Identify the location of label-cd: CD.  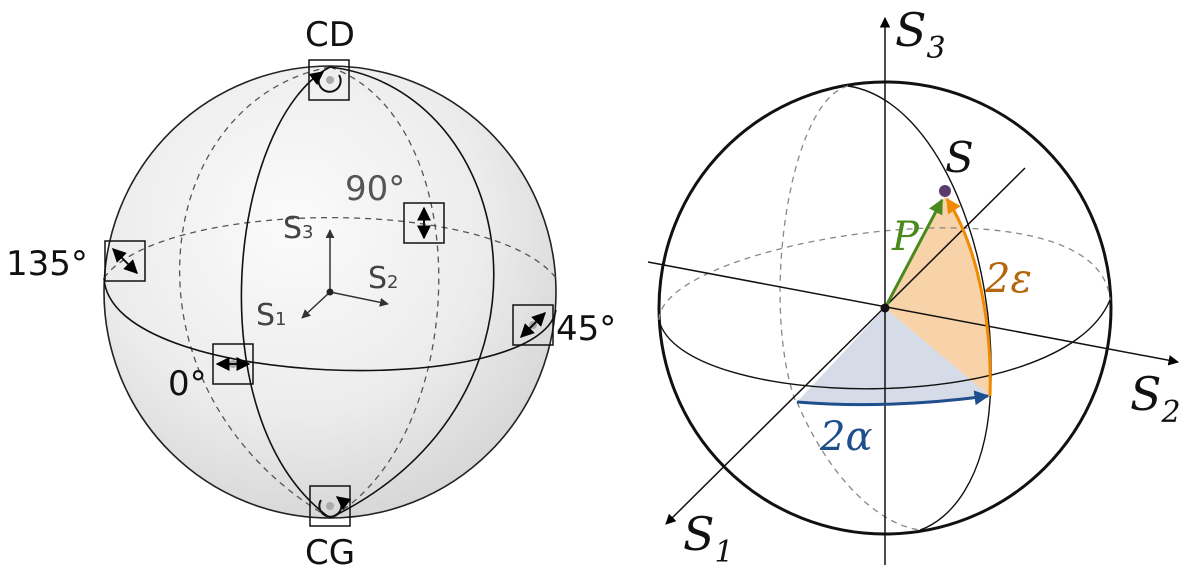
(330, 35).